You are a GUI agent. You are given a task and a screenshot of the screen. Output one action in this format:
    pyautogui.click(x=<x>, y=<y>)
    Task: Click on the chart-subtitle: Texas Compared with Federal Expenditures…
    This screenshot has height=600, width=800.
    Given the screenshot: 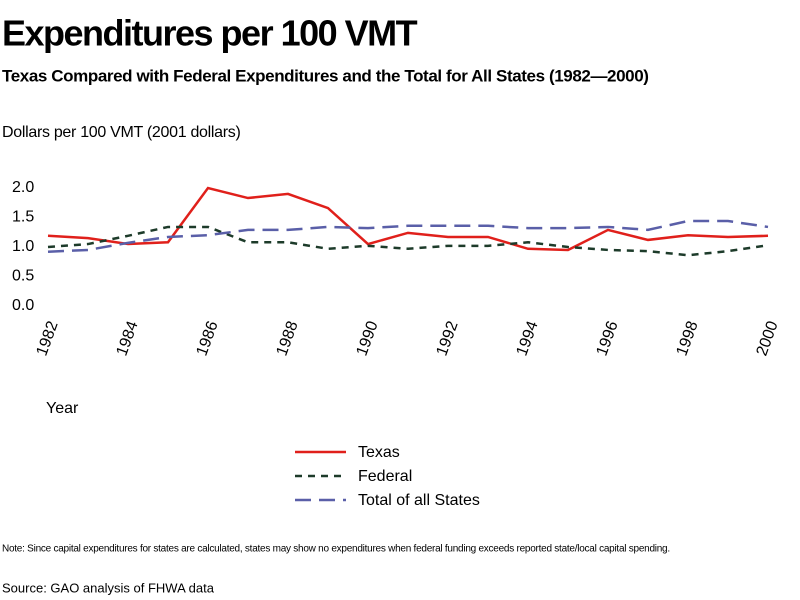 What is the action you would take?
    pyautogui.click(x=325, y=75)
    